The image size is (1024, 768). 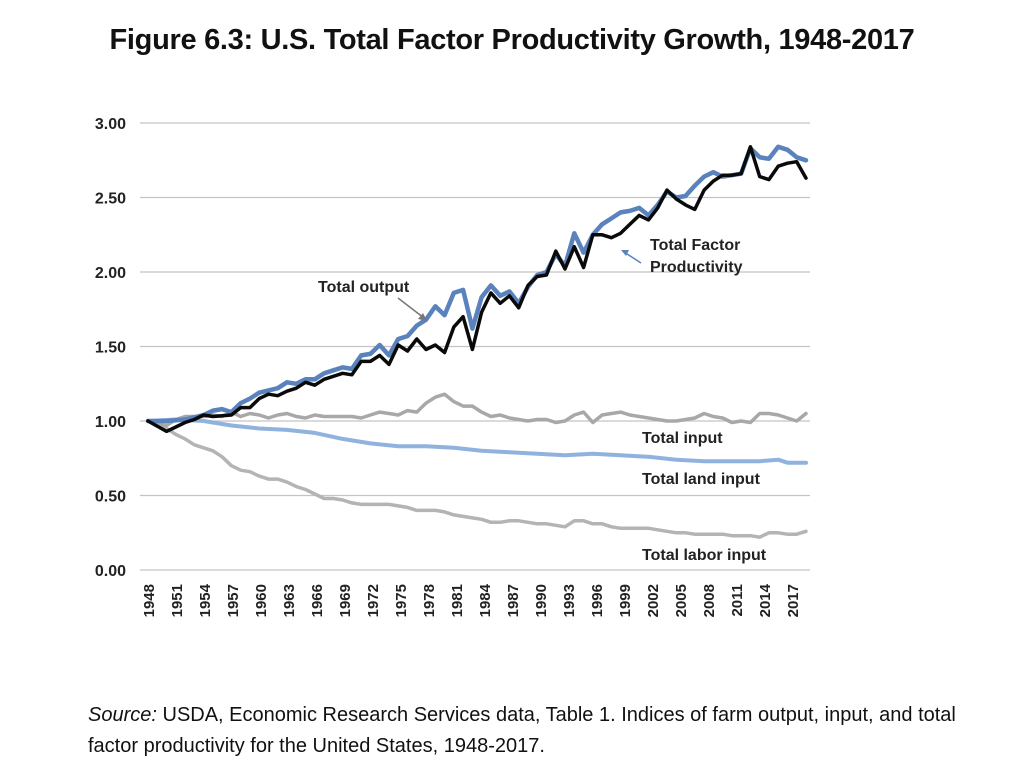 I want to click on y-tick-label: 0.00, so click(x=110, y=571).